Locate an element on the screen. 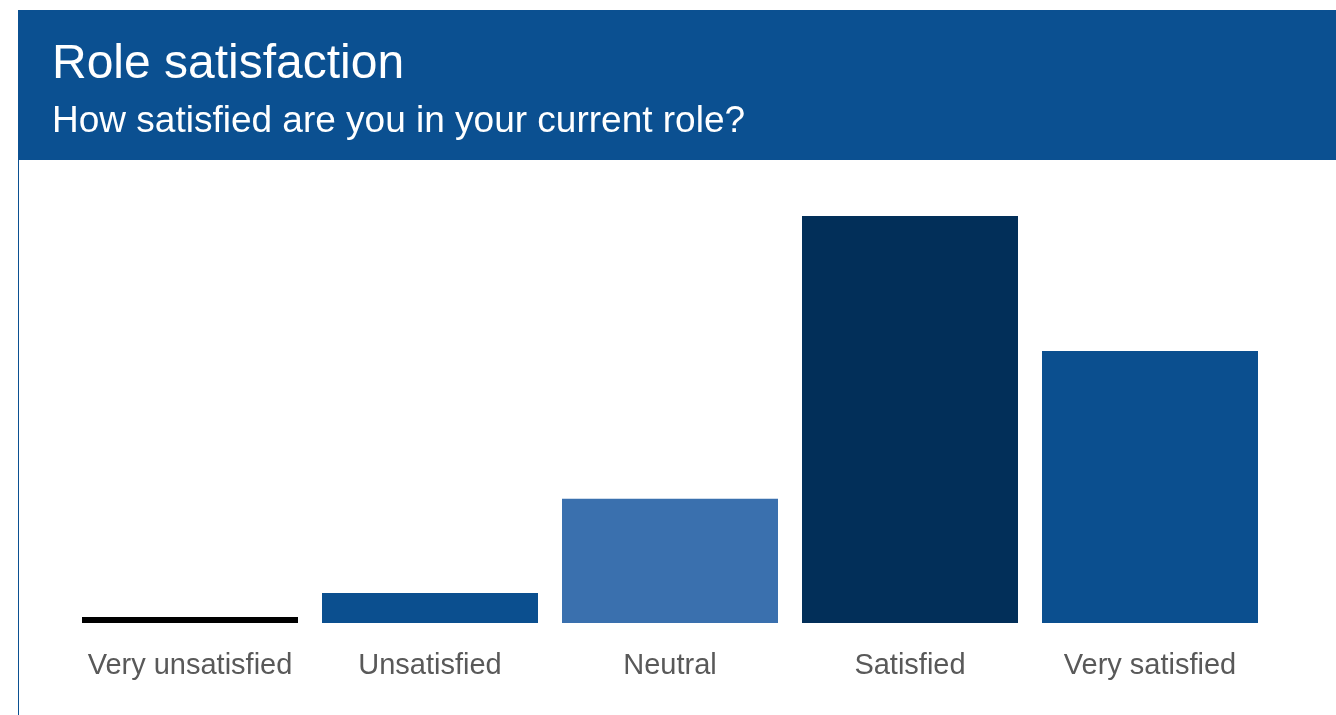  x-tick-label: Unsatisfied is located at coordinates (430, 663).